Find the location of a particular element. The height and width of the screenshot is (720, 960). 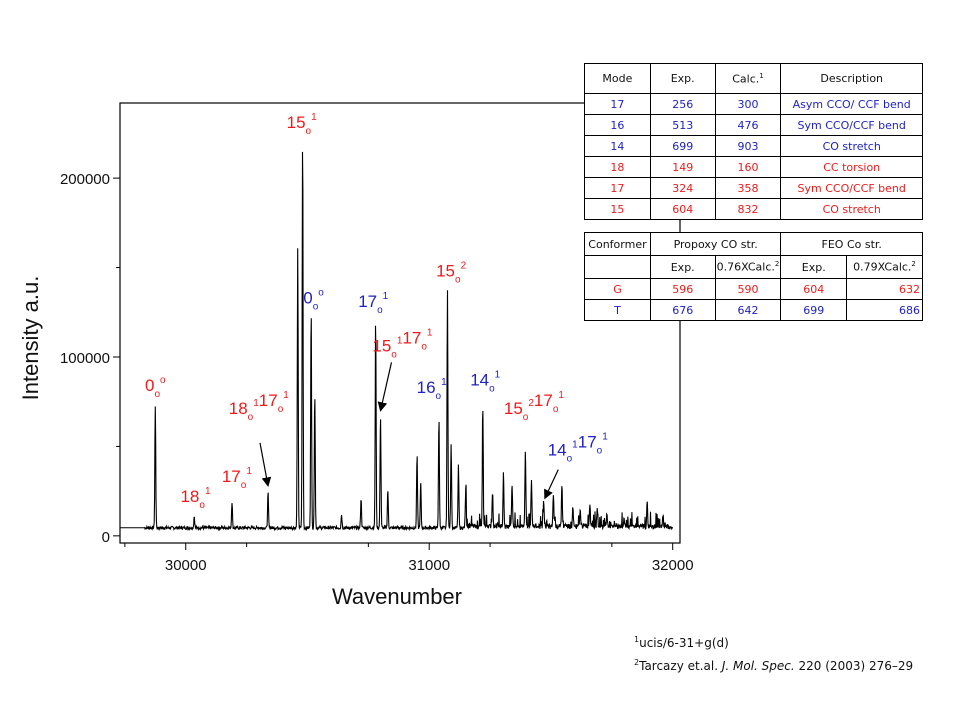

peak-label: 18o1 is located at coordinates (195, 498).